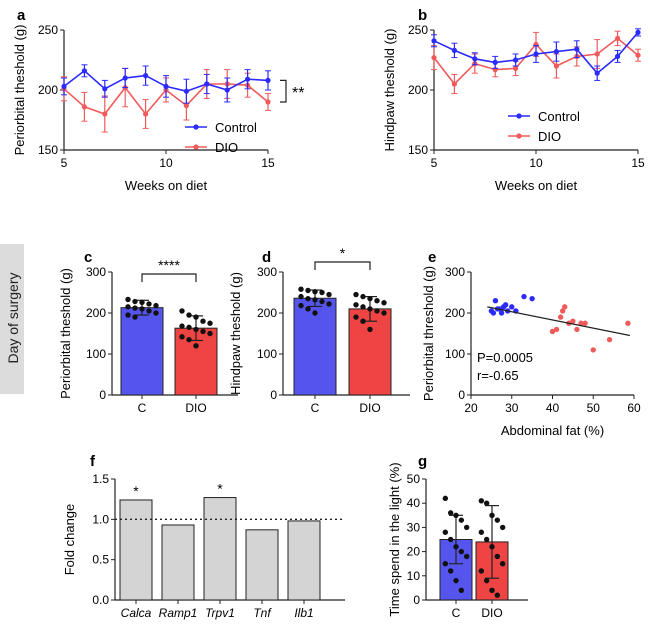 The width and height of the screenshot is (650, 628). Describe the element at coordinates (236, 127) in the screenshot. I see `a-legend-label: Control` at that location.